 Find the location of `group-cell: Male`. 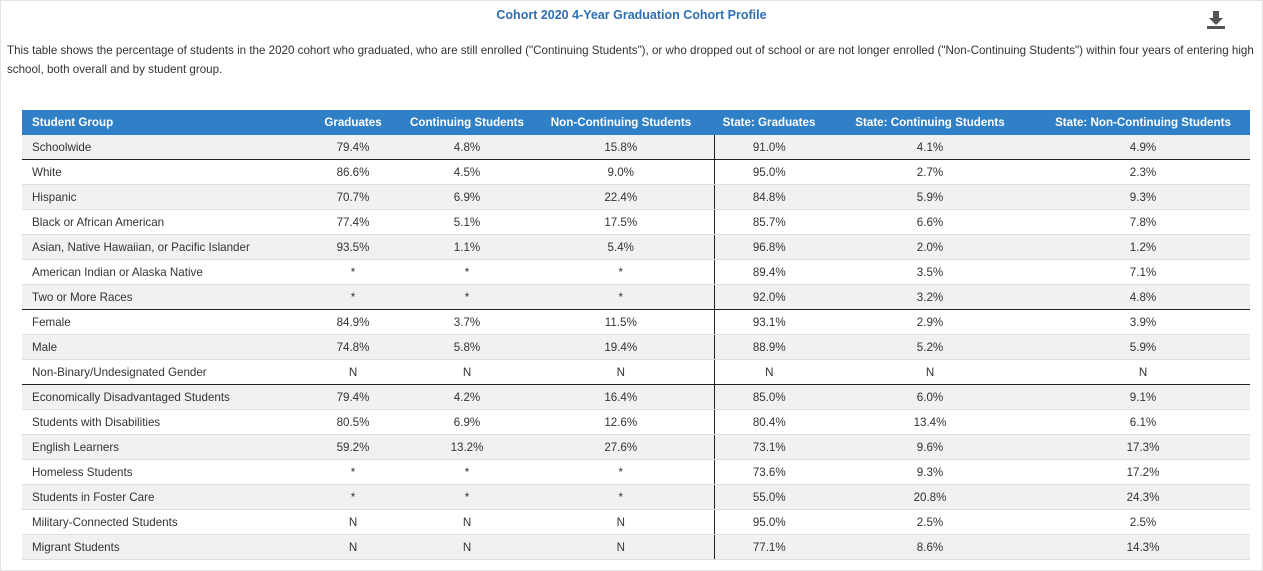

group-cell: Male is located at coordinates (161, 347).